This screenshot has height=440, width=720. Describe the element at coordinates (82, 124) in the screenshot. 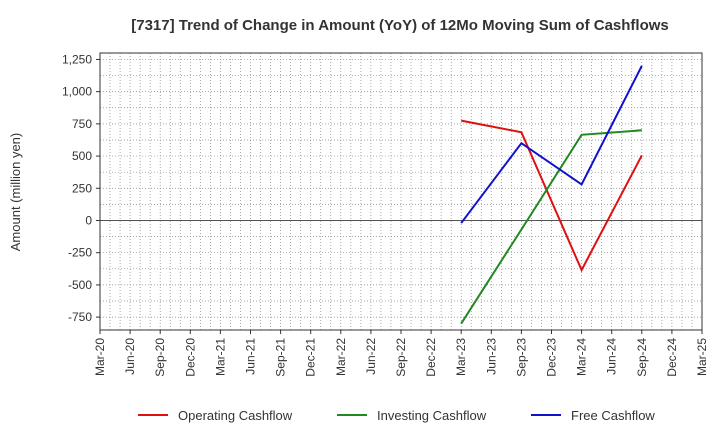

I see `y-tick-label: 750` at that location.